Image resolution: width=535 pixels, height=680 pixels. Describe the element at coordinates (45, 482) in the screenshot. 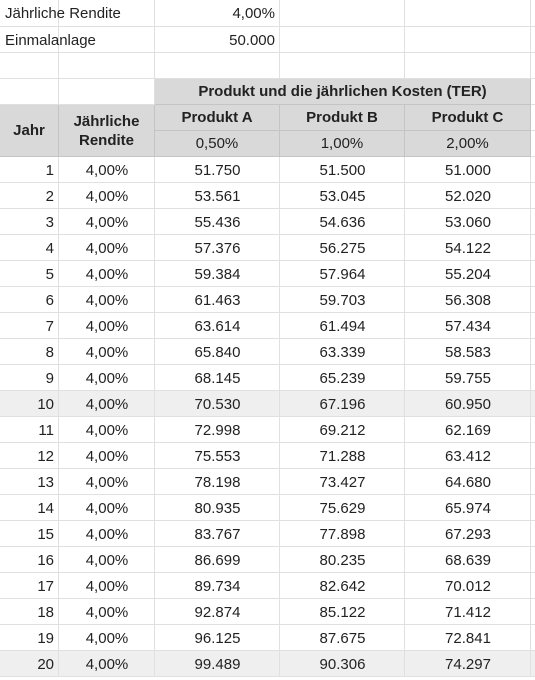

I see `year: 13` at that location.